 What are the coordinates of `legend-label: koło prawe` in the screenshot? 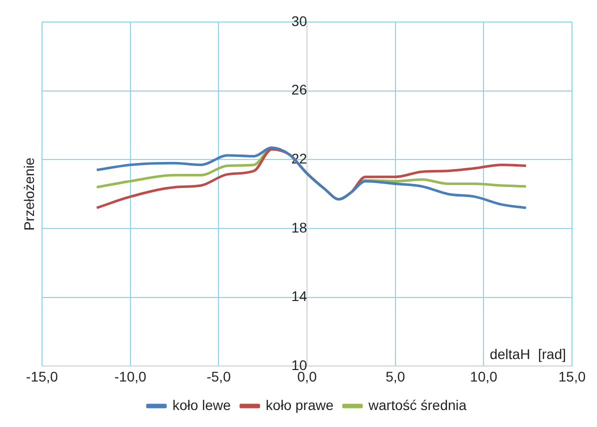 It's located at (300, 404).